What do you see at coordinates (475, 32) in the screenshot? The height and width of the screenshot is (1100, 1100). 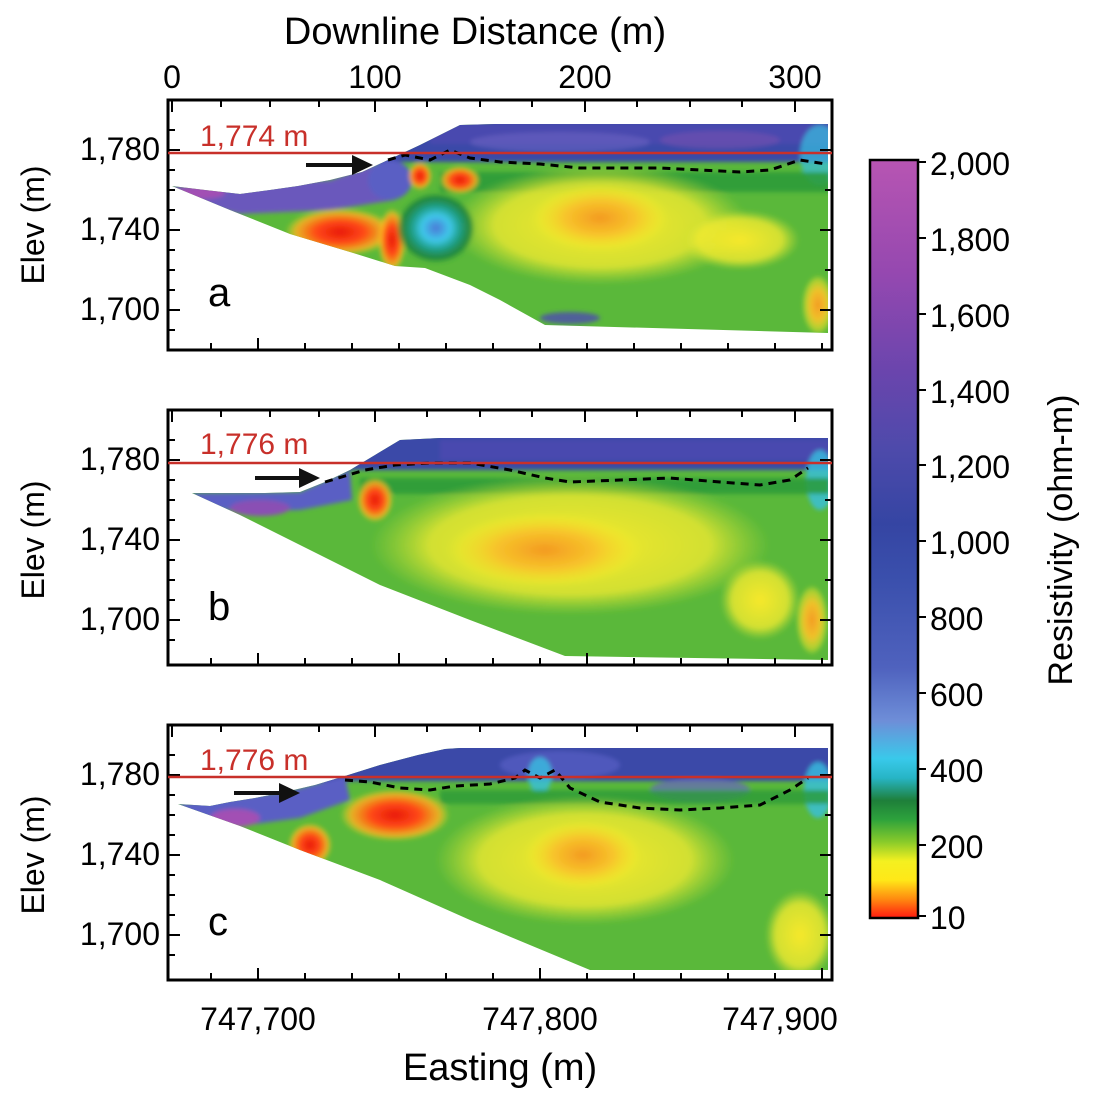 I see `top-axis-label: Downline Distance (m)` at bounding box center [475, 32].